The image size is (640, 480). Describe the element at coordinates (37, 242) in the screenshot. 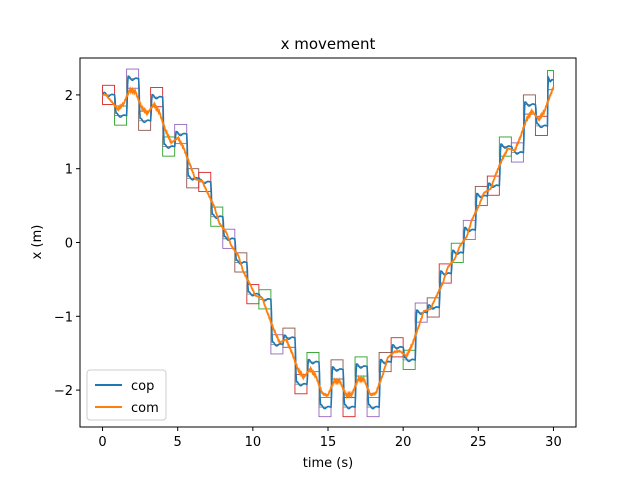

I see `y-axis-label: x (m)` at that location.